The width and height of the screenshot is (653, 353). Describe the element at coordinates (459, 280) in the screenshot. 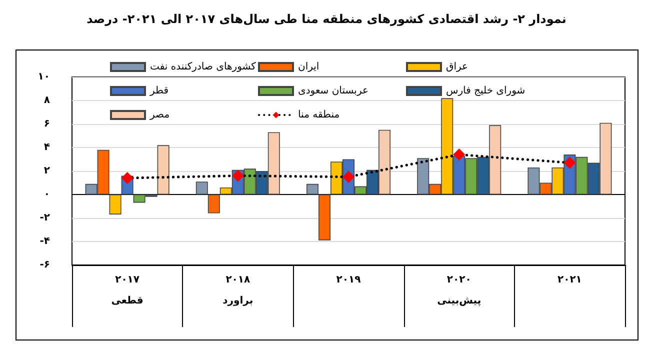

I see `x-tick-label: ۲۰۲۰` at that location.